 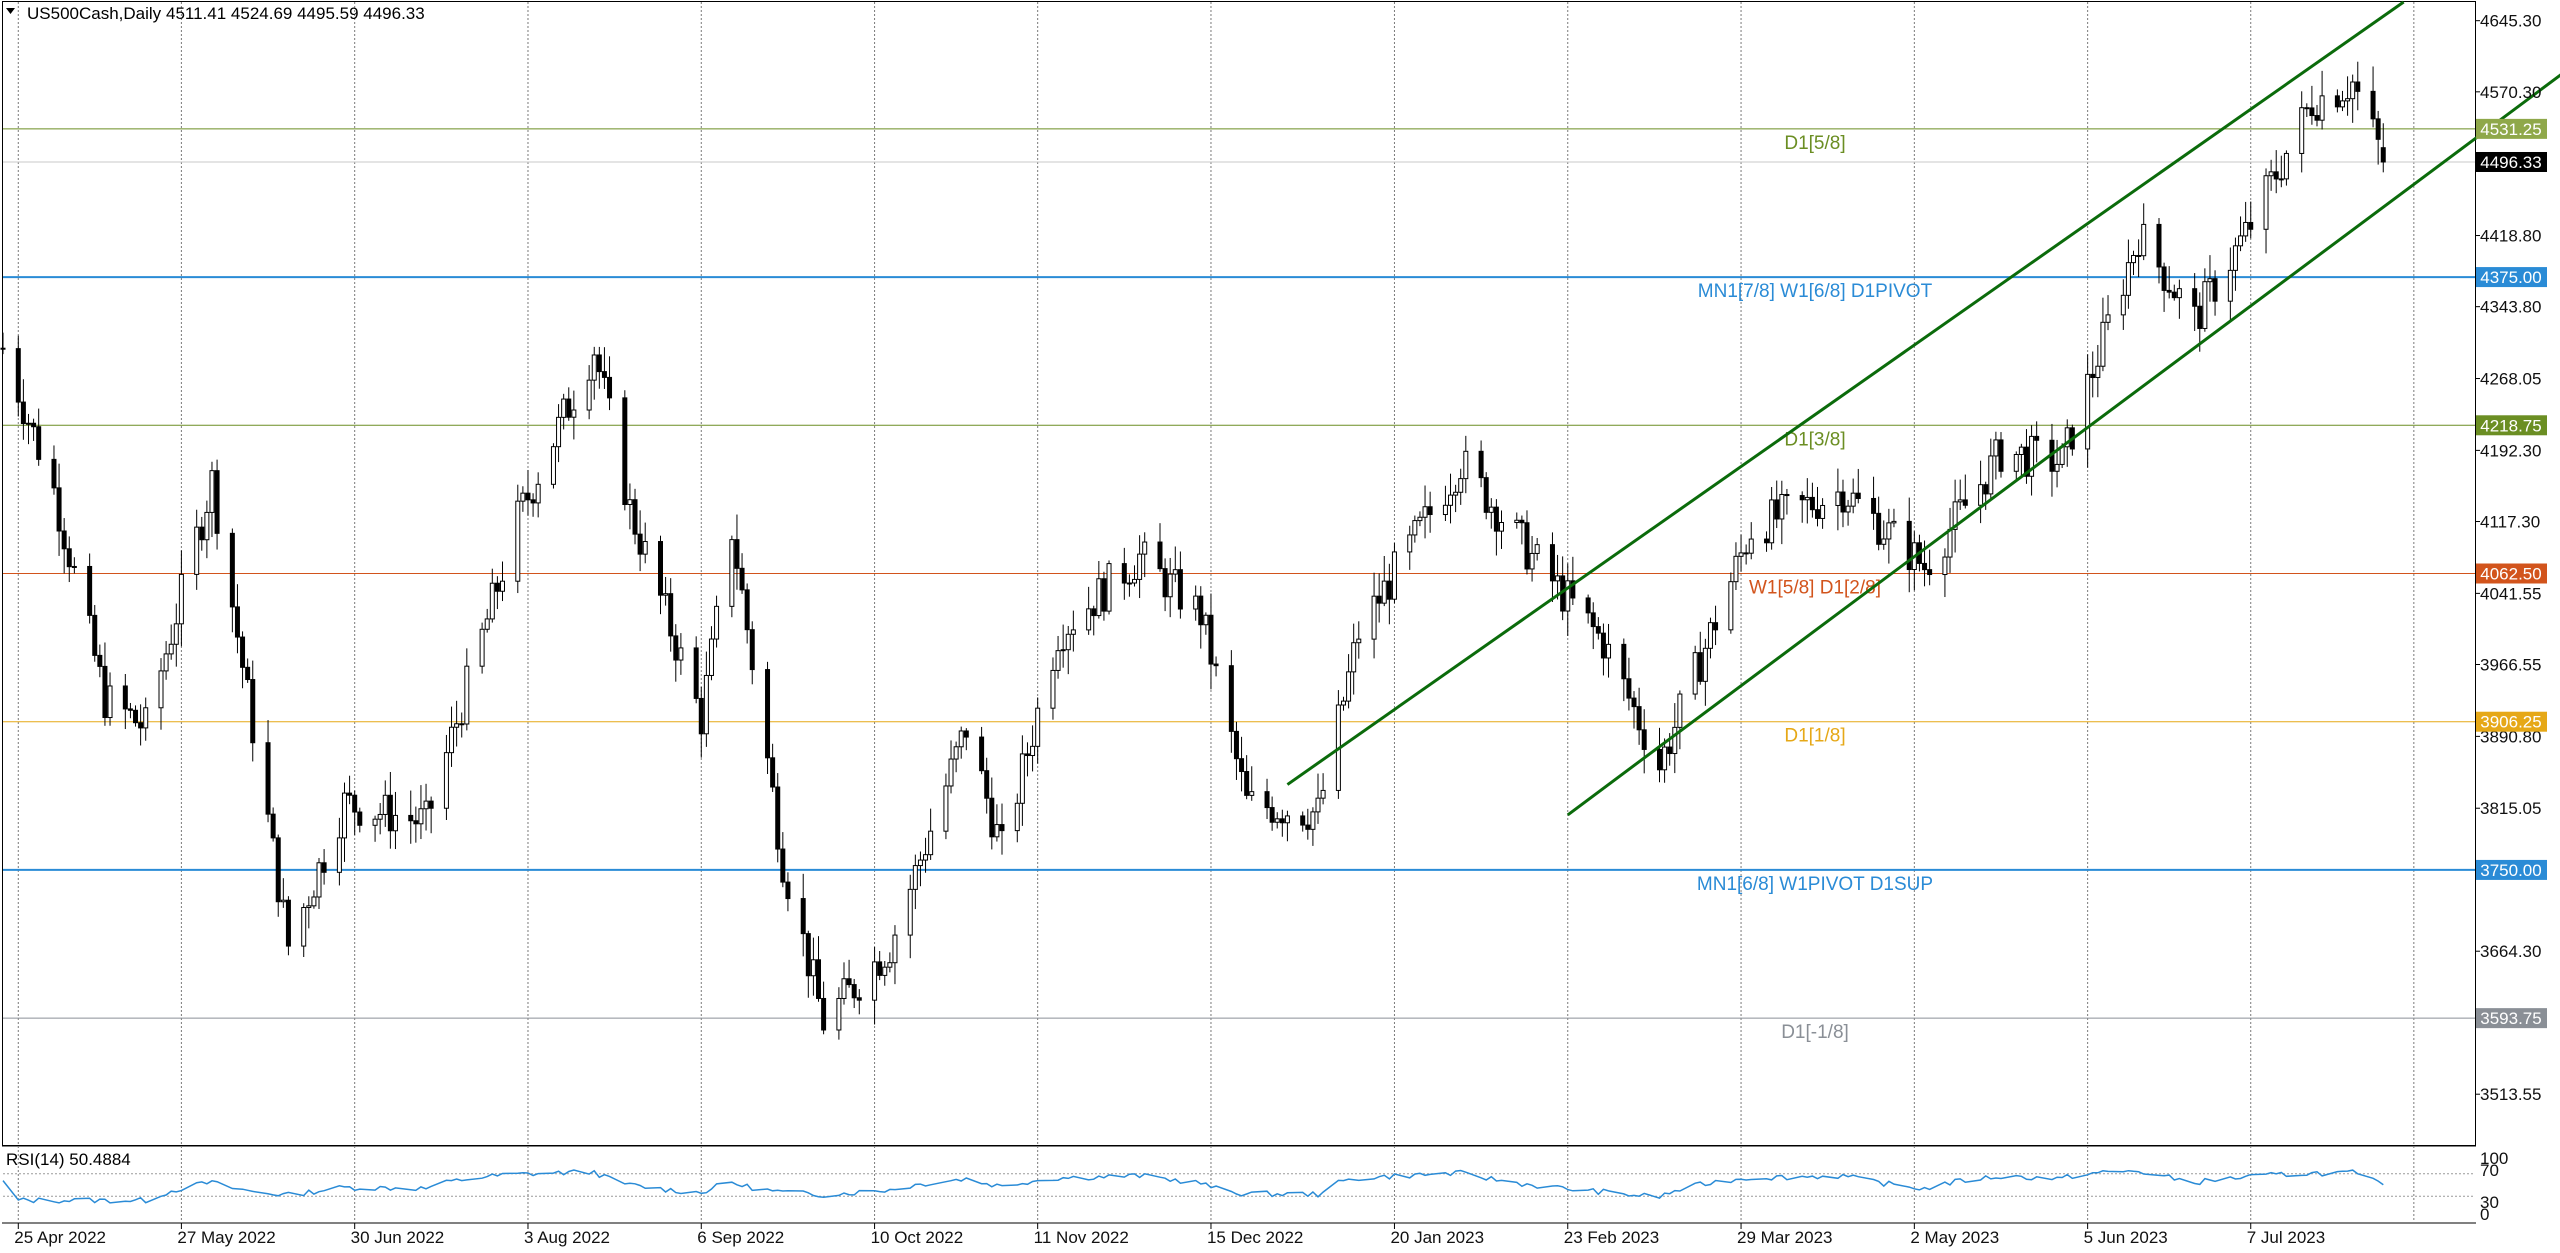 I want to click on rsi-line, so click(x=1193, y=1186).